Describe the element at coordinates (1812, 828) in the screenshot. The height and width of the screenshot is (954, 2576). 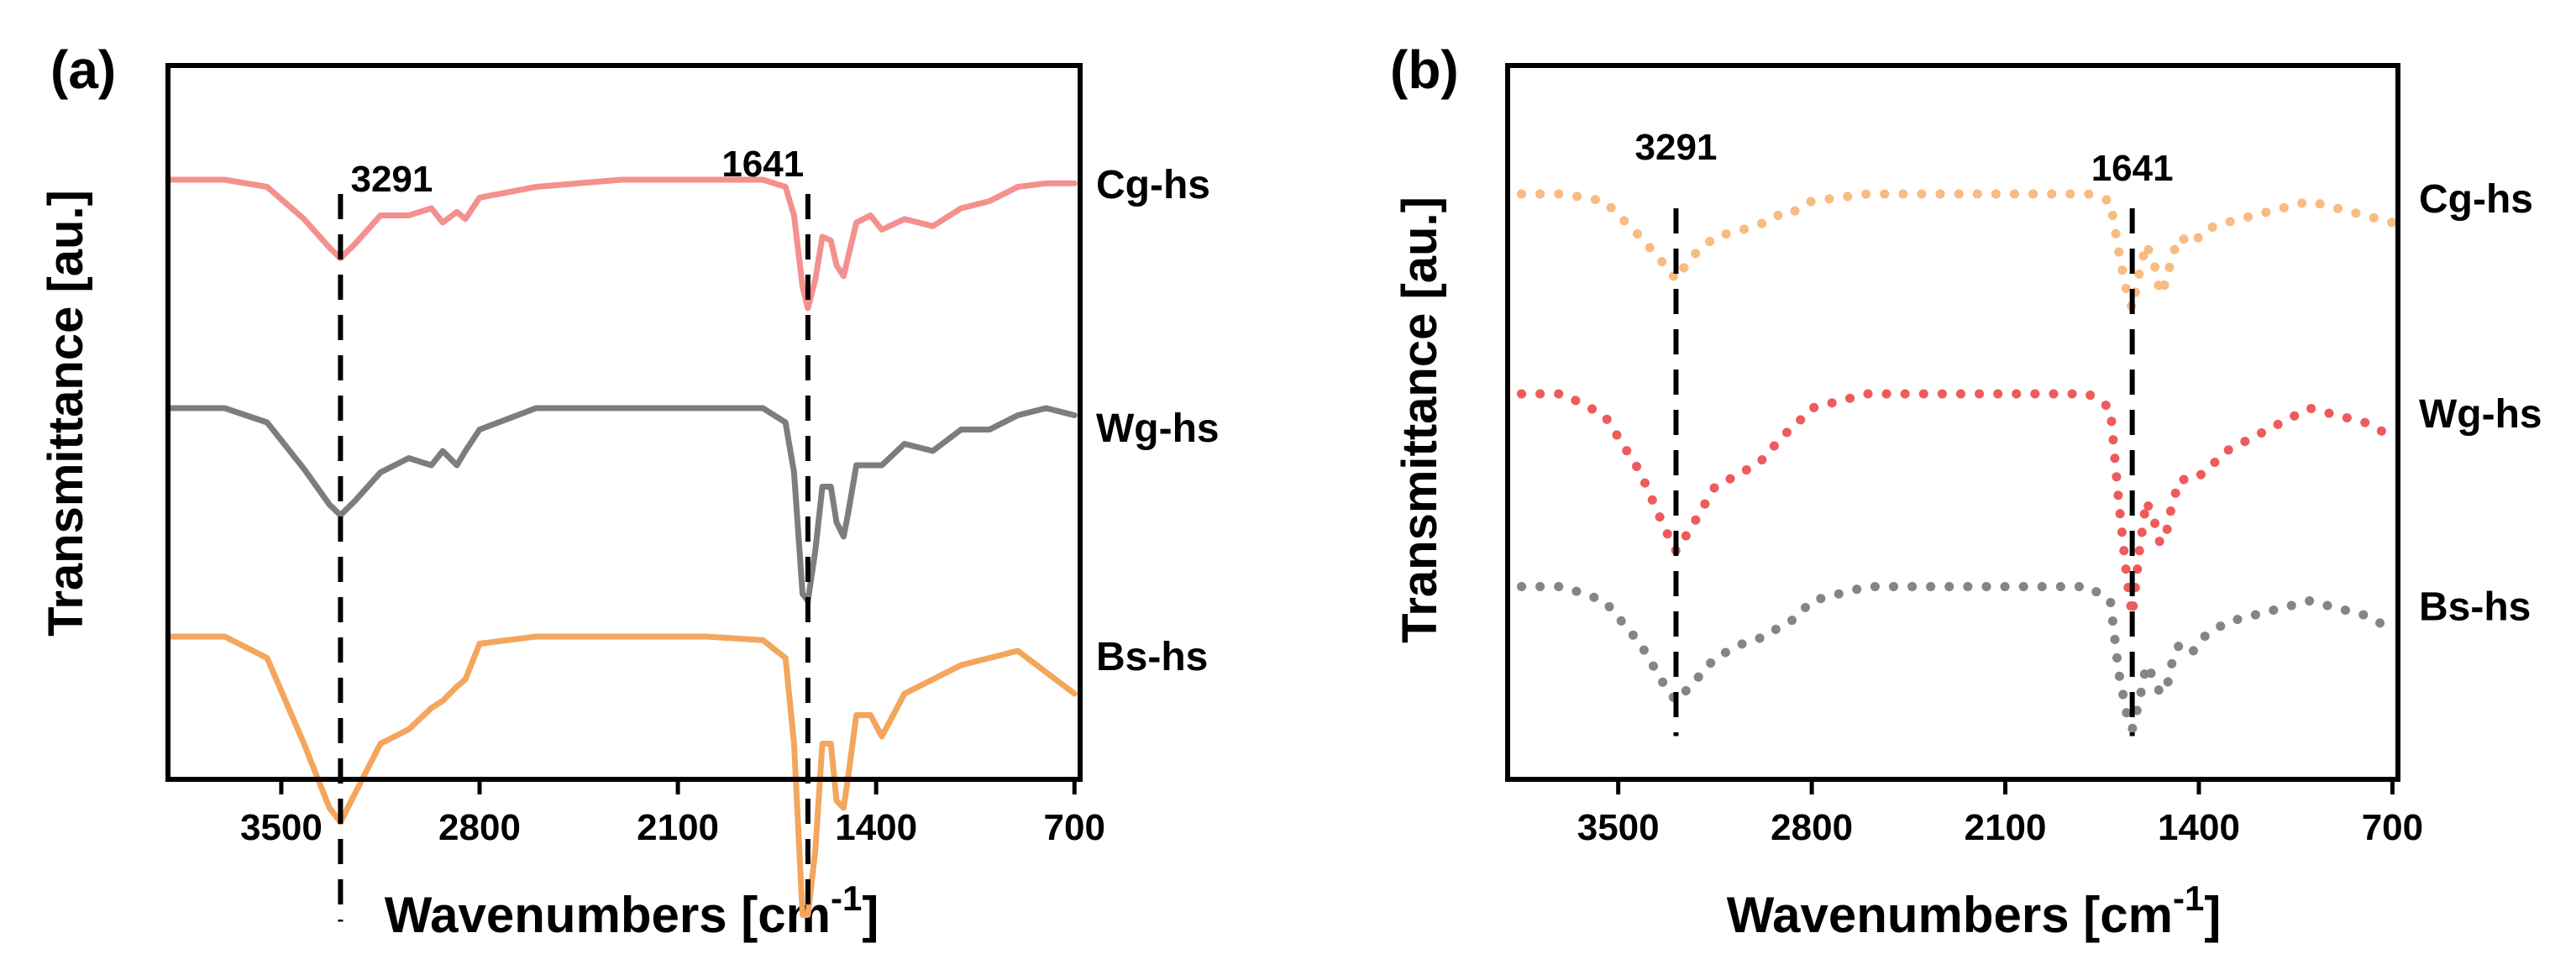
I see `panel-b-x-tick-label: 2800` at that location.